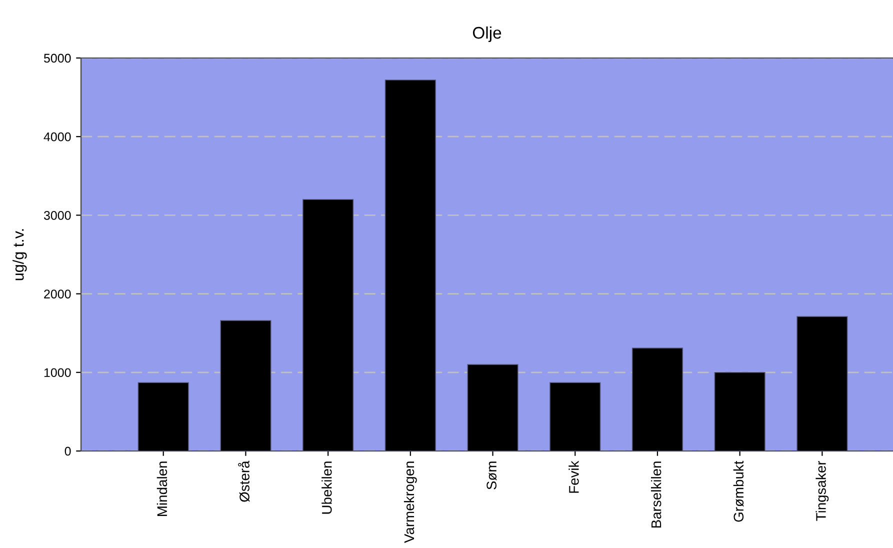 This screenshot has height=548, width=893. I want to click on y-axis-title: ug/g t.v., so click(19, 254).